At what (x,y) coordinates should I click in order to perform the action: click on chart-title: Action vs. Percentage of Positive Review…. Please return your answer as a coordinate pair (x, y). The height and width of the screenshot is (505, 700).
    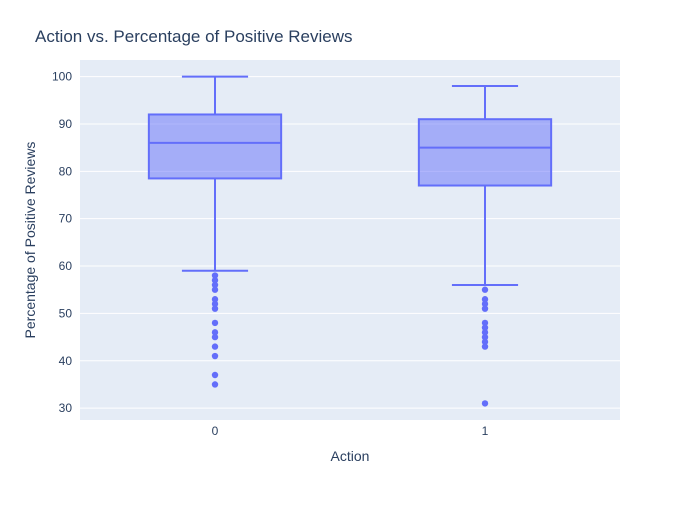
    Looking at the image, I should click on (193, 36).